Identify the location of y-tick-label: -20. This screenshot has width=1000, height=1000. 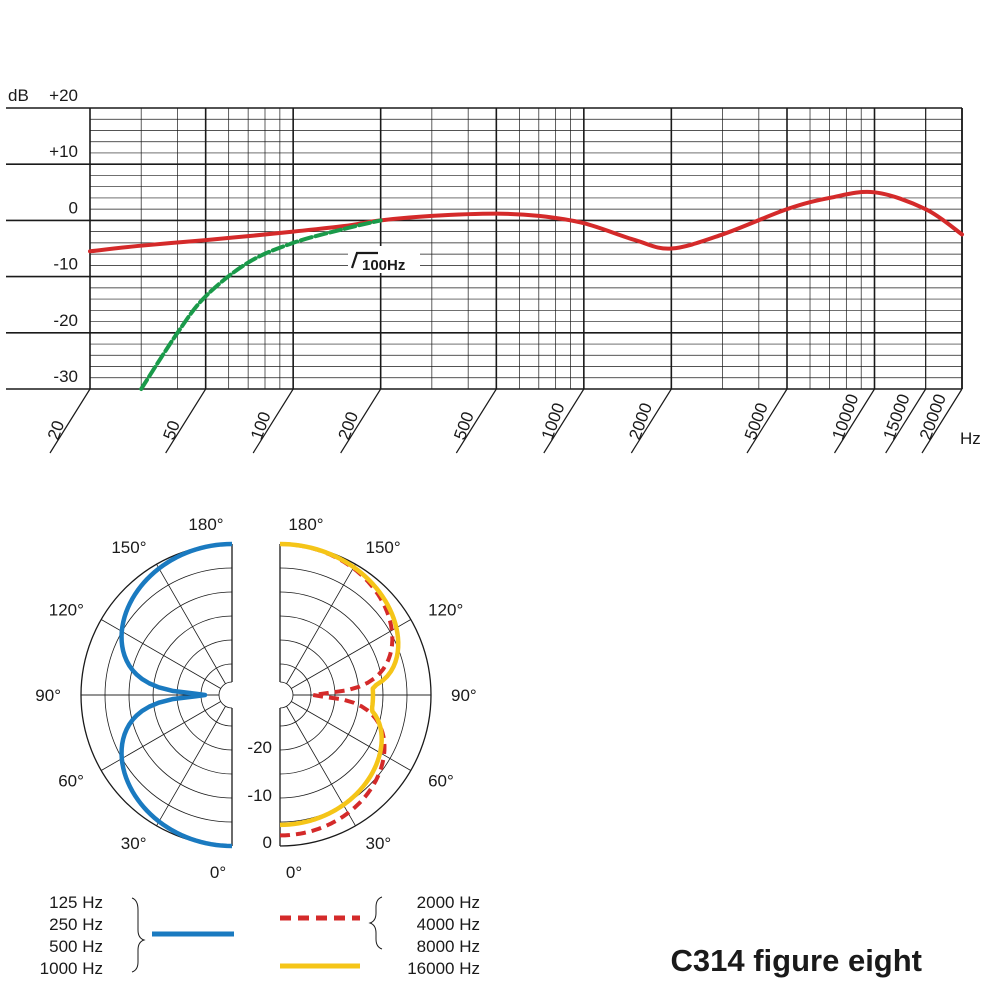
(65, 320).